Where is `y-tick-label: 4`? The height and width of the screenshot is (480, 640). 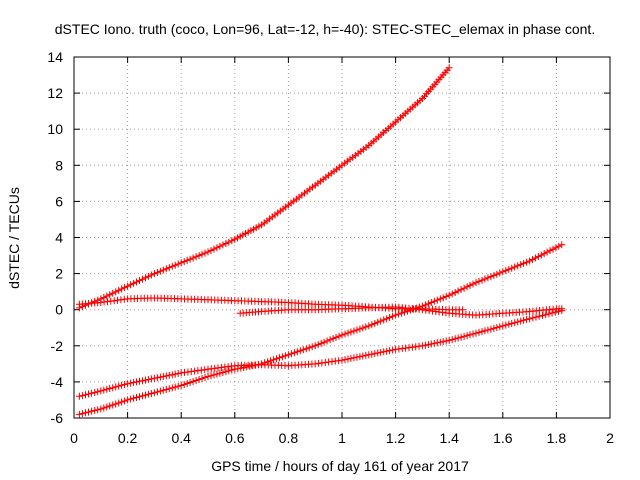 y-tick-label: 4 is located at coordinates (59, 238).